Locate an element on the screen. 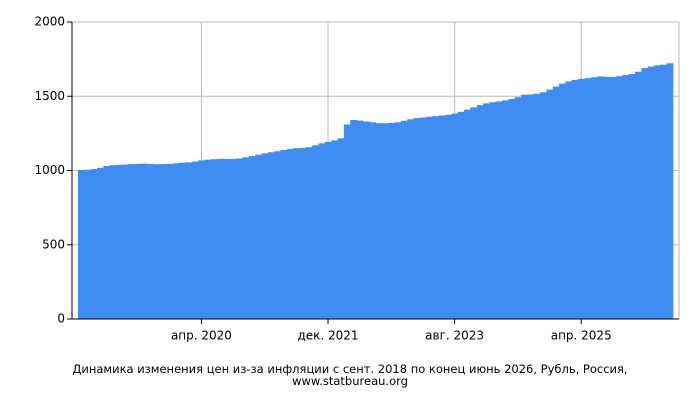 This screenshot has height=400, width=700. y-tick-label: 1000 is located at coordinates (49, 170).